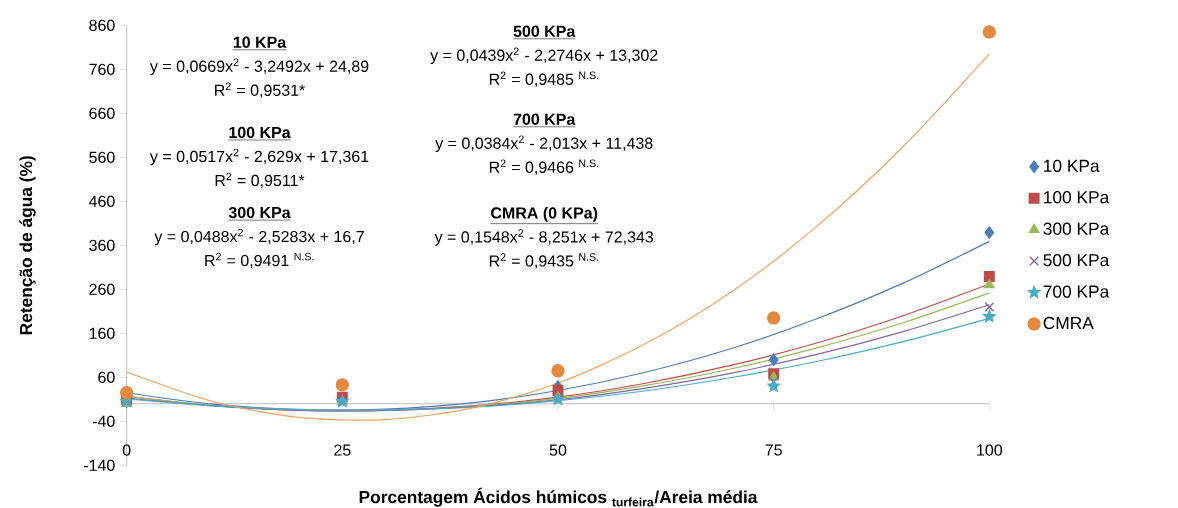  Describe the element at coordinates (773, 450) in the screenshot. I see `x-tick-label: 75` at that location.